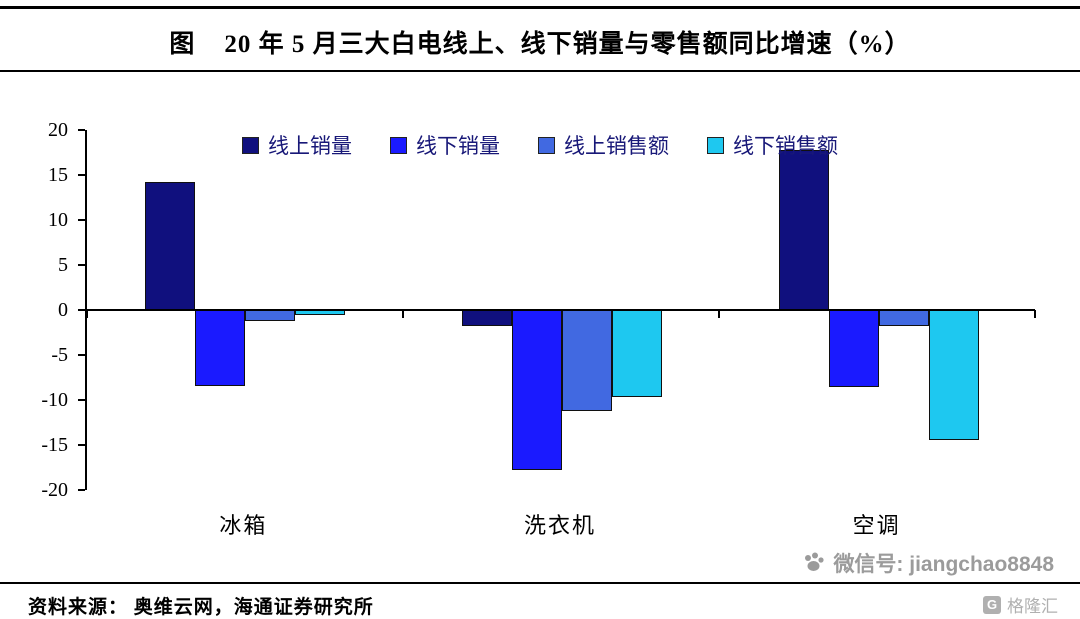  What do you see at coordinates (54, 490) in the screenshot?
I see `y-tick-label: -20` at bounding box center [54, 490].